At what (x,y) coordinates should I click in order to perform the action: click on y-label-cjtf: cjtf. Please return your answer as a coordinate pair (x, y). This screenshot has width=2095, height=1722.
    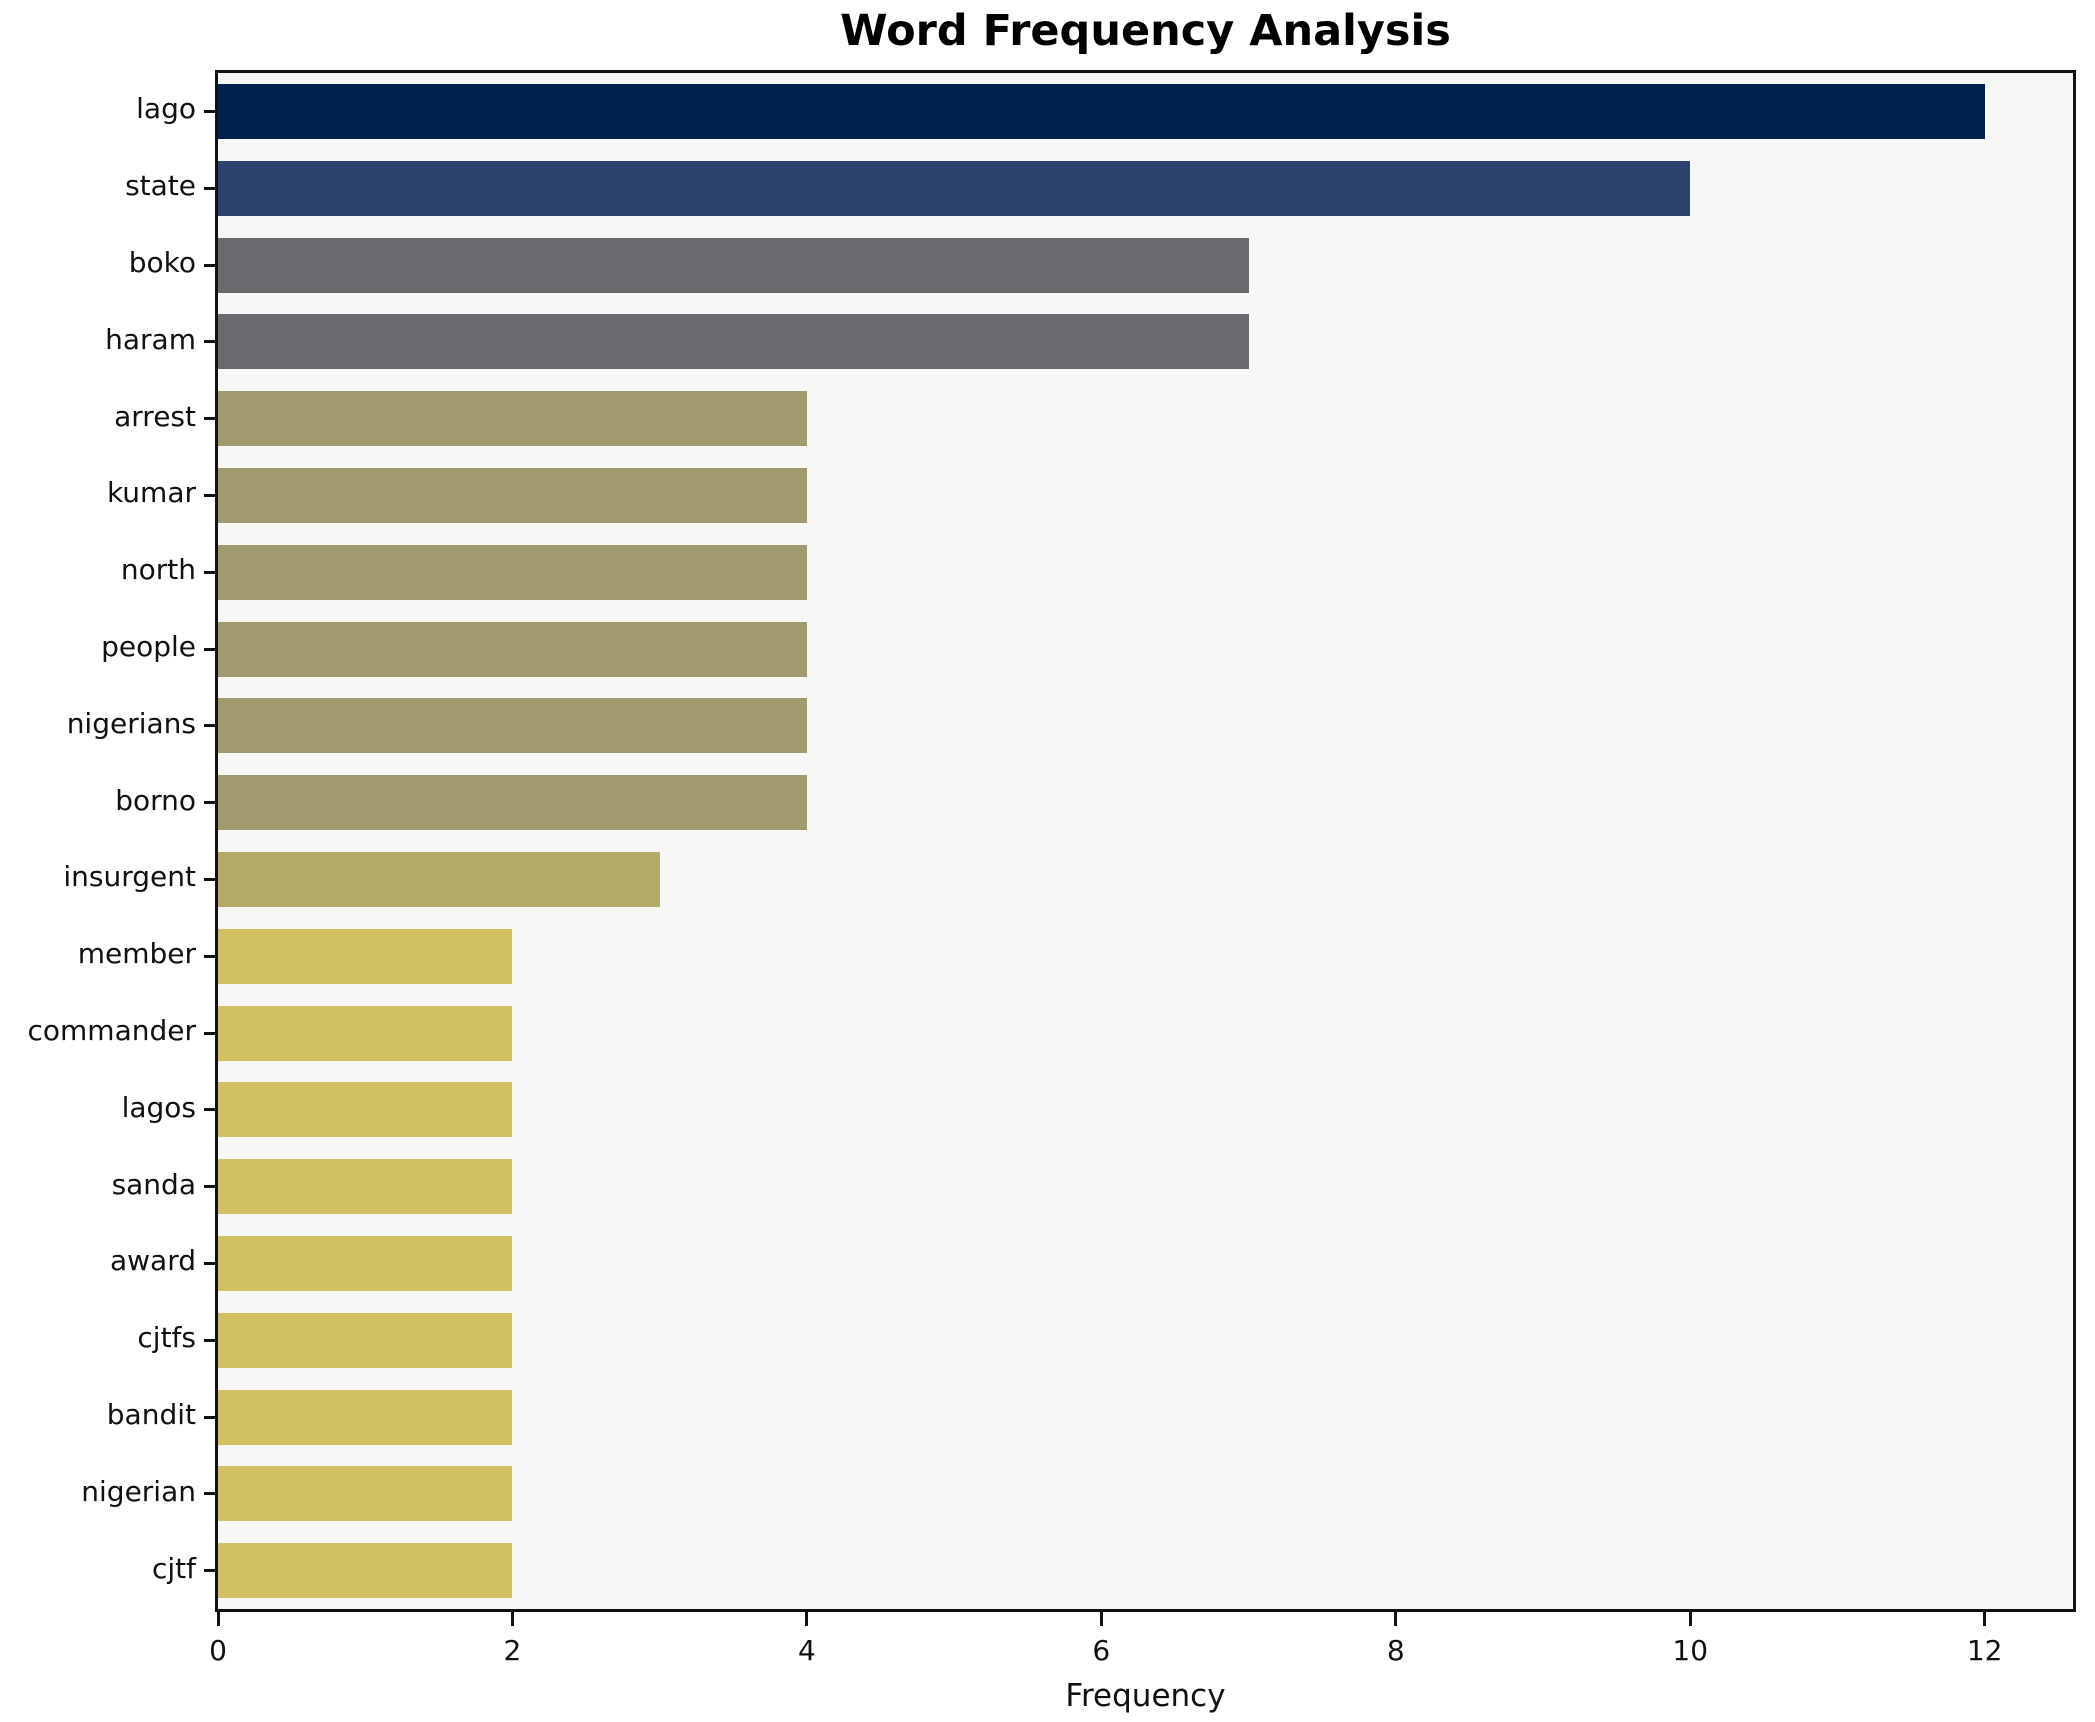
    Looking at the image, I should click on (173, 1568).